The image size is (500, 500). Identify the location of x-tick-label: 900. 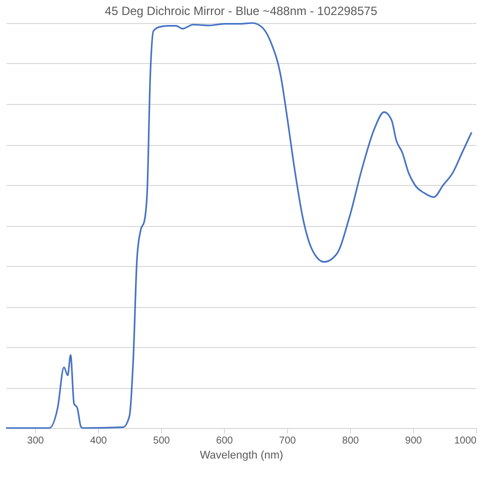
(413, 441).